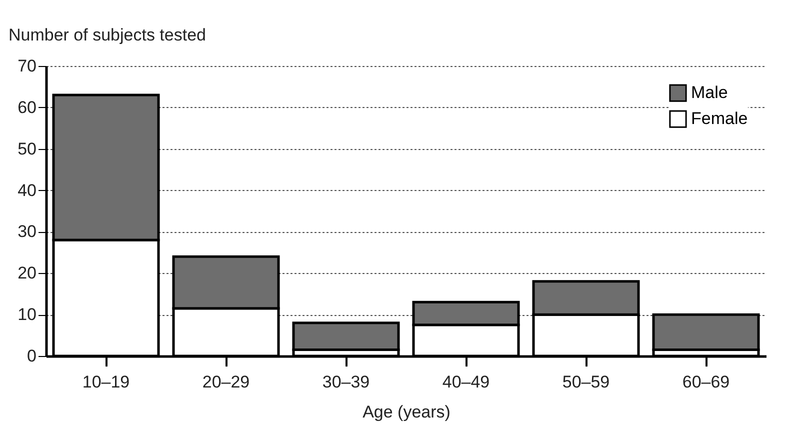  I want to click on y-tick-label: 60, so click(27, 107).